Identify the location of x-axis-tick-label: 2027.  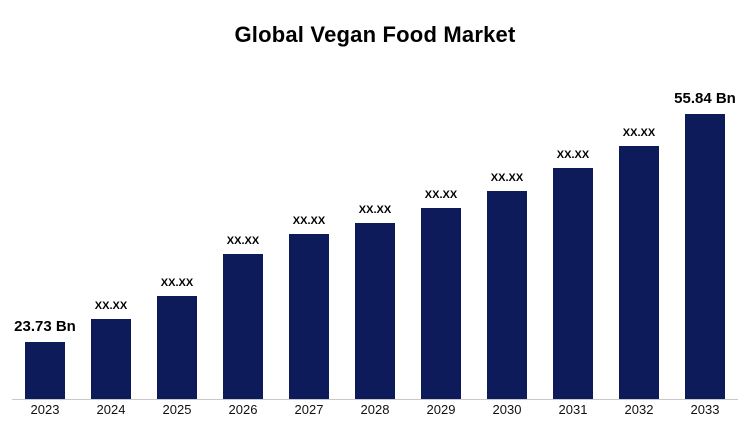
(309, 409).